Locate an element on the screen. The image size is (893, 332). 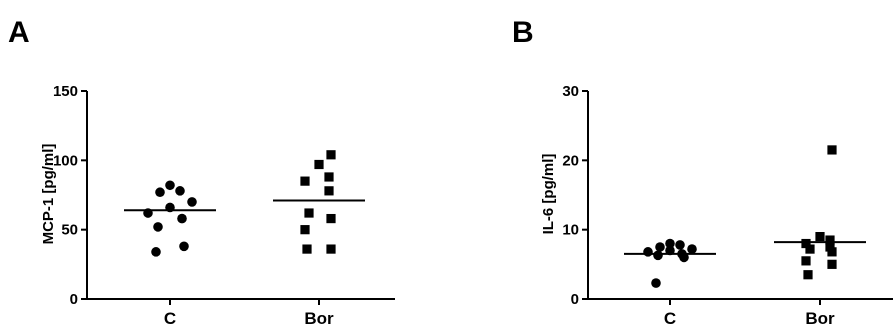
y-tick-label: 50 is located at coordinates (69, 230).